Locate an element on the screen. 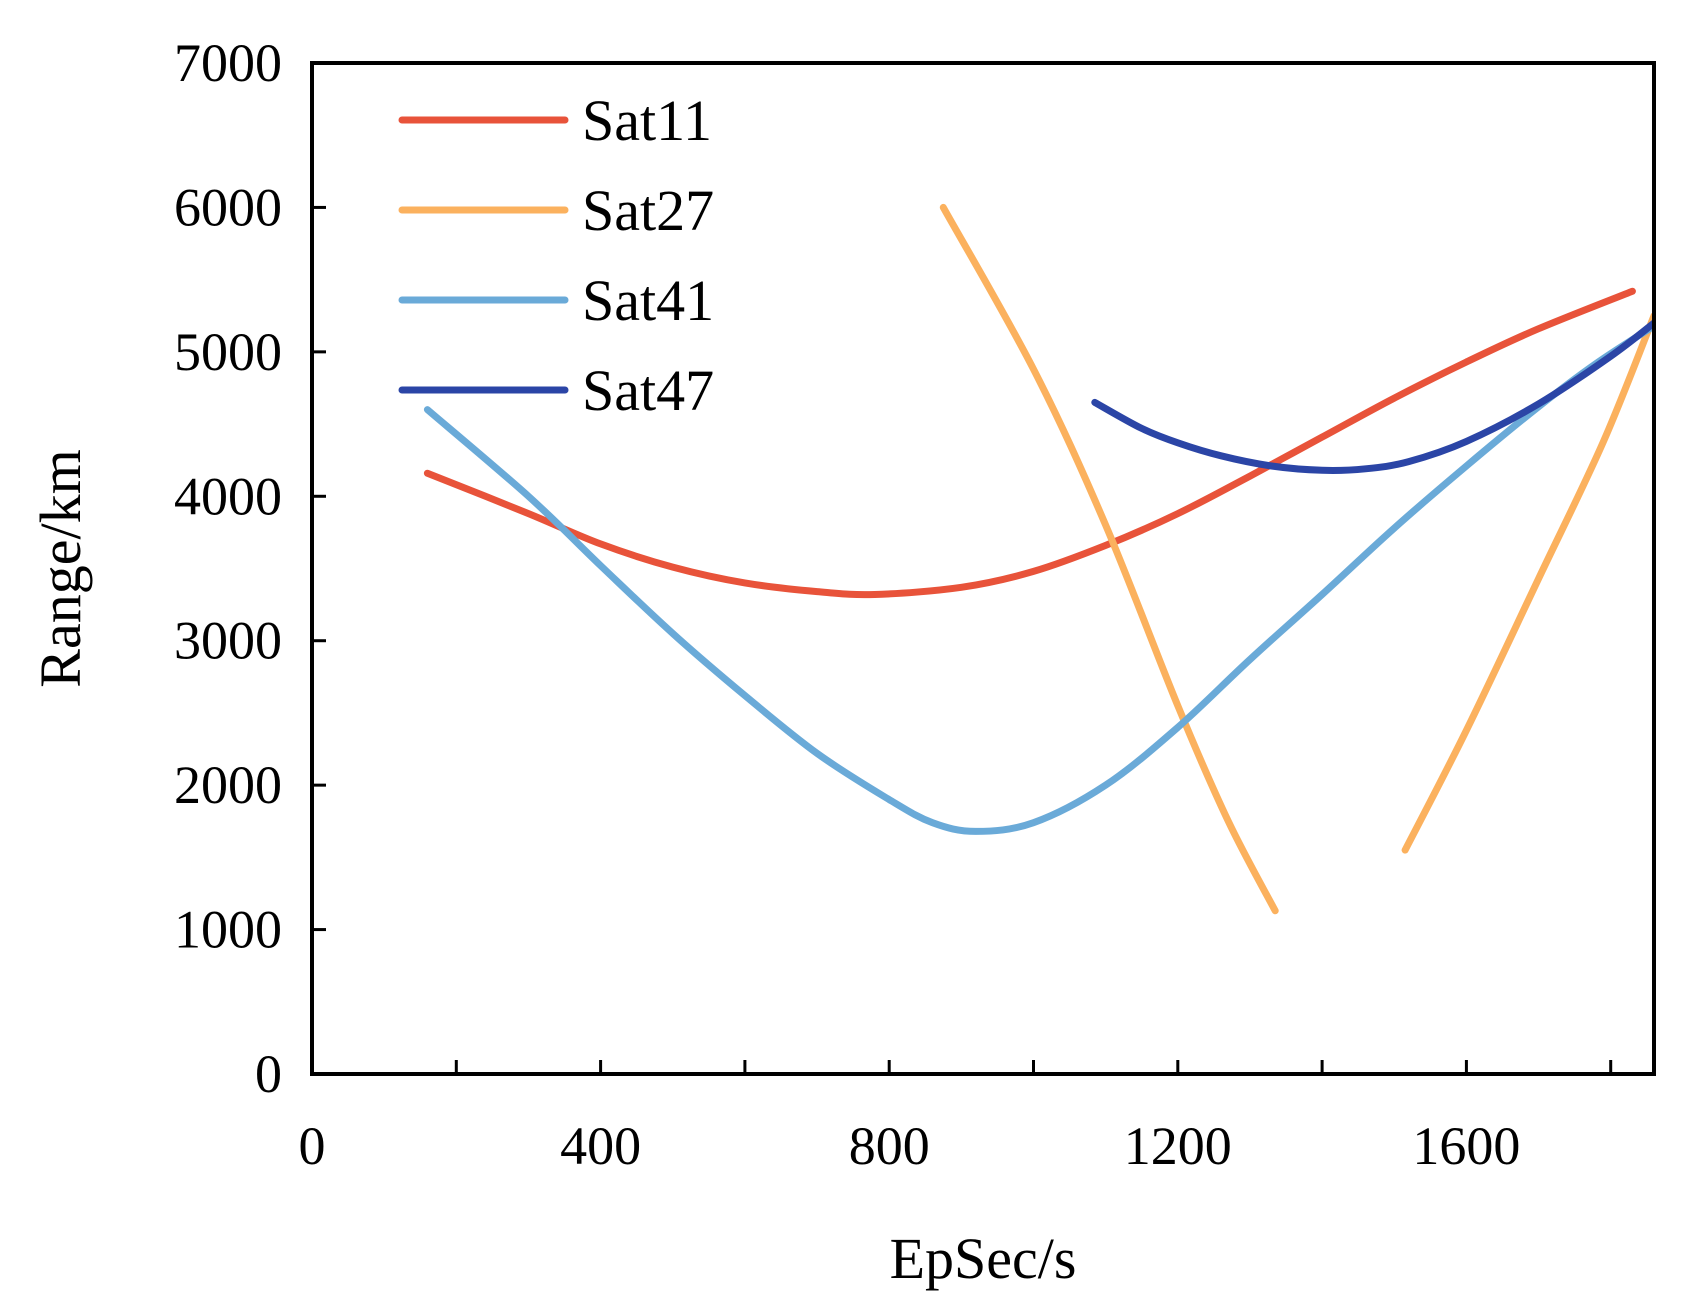 The height and width of the screenshot is (1311, 1689). legend-item-sat11: Sat11 is located at coordinates (555, 120).